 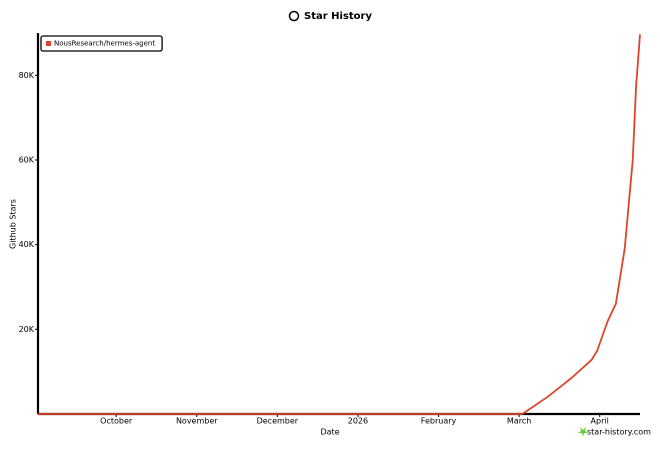 What do you see at coordinates (358, 421) in the screenshot?
I see `x-tick-label: 2026` at bounding box center [358, 421].